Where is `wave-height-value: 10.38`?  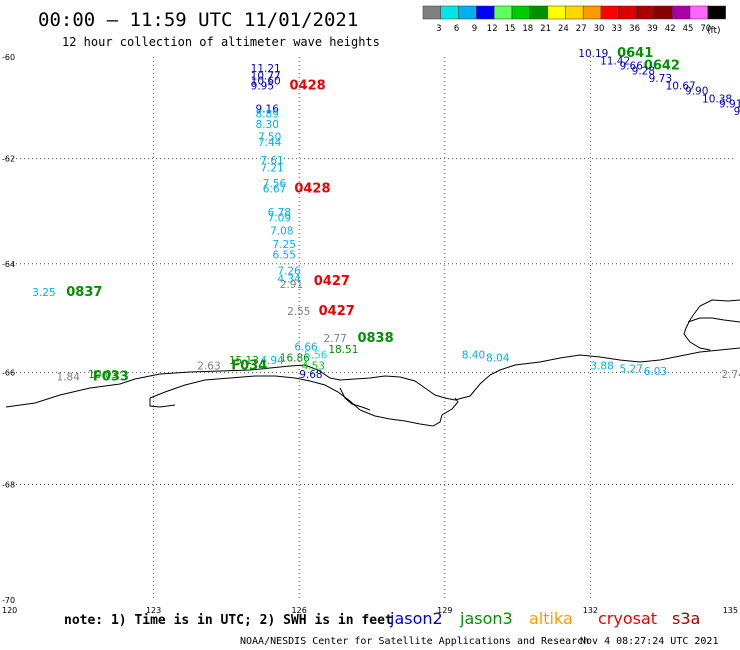
wave-height-value: 10.38 is located at coordinates (717, 99).